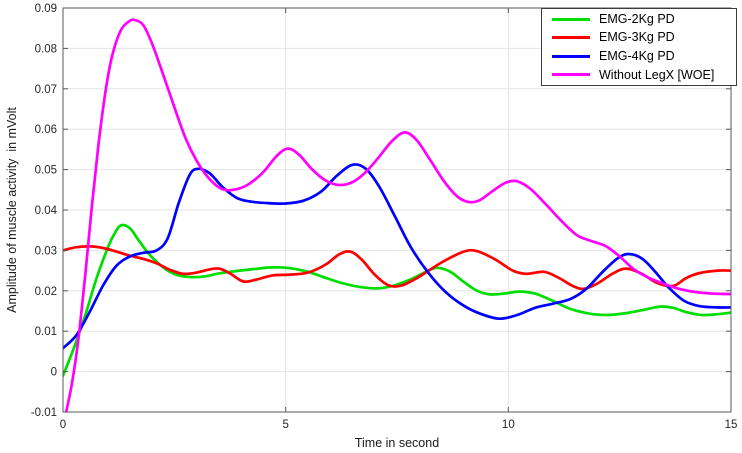 The width and height of the screenshot is (742, 453). I want to click on legend-item: Without LegX [WOE], so click(639, 74).